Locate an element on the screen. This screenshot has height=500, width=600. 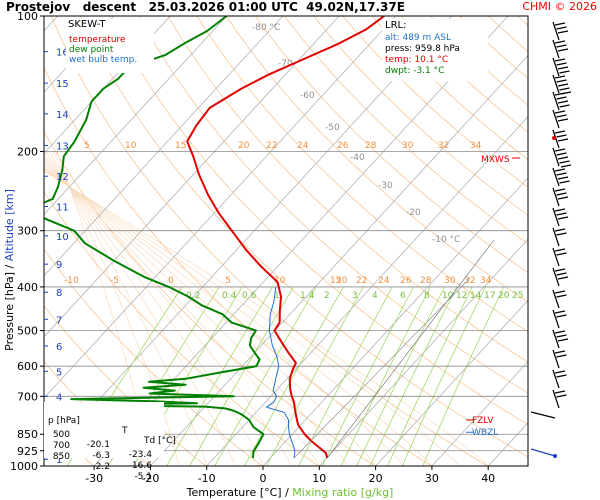
altitude-tick-label: 16 is located at coordinates (62, 53).